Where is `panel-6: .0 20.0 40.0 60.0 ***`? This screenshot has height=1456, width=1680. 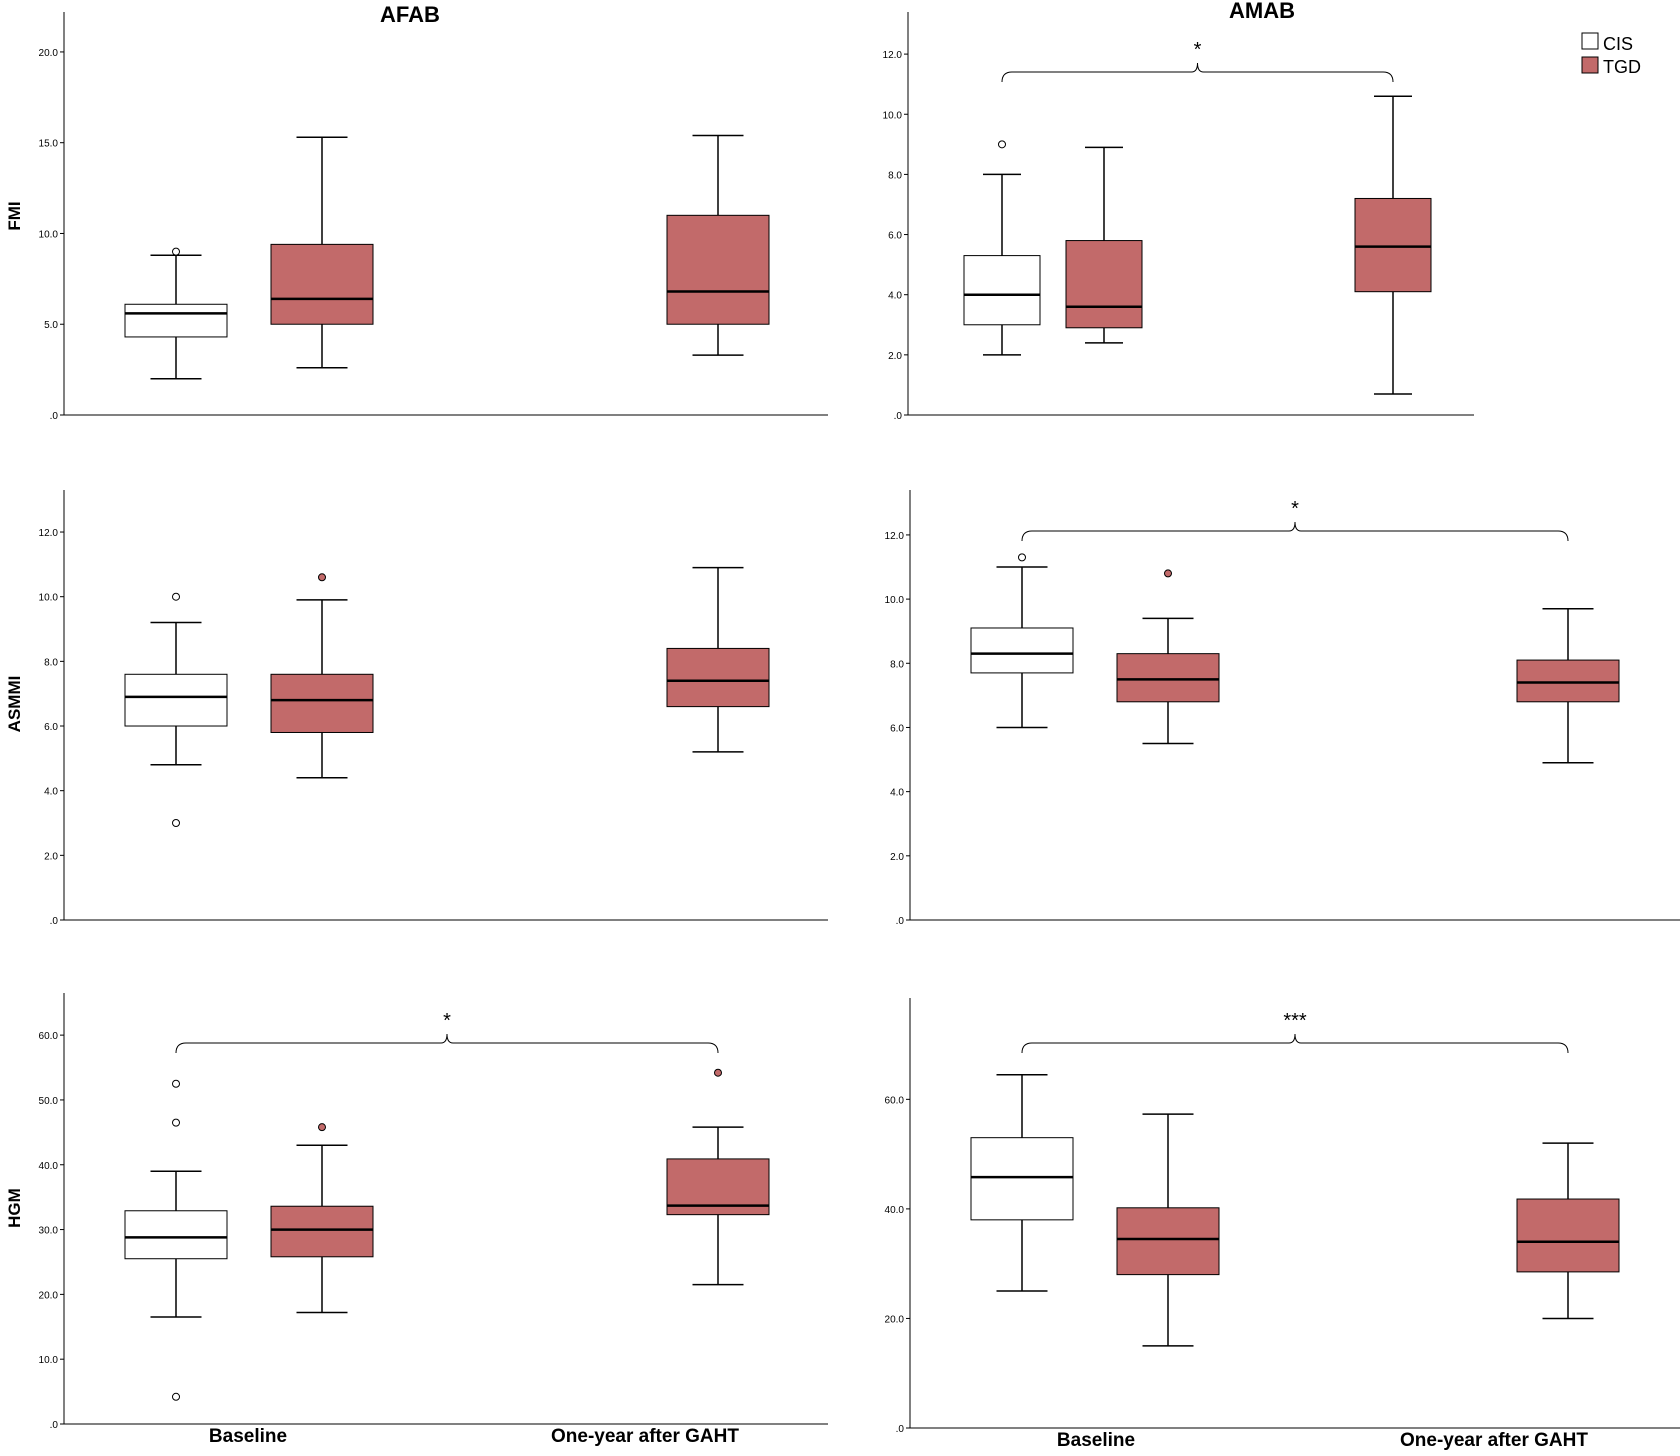 panel-6: .0 20.0 40.0 60.0 *** is located at coordinates (1282, 1216).